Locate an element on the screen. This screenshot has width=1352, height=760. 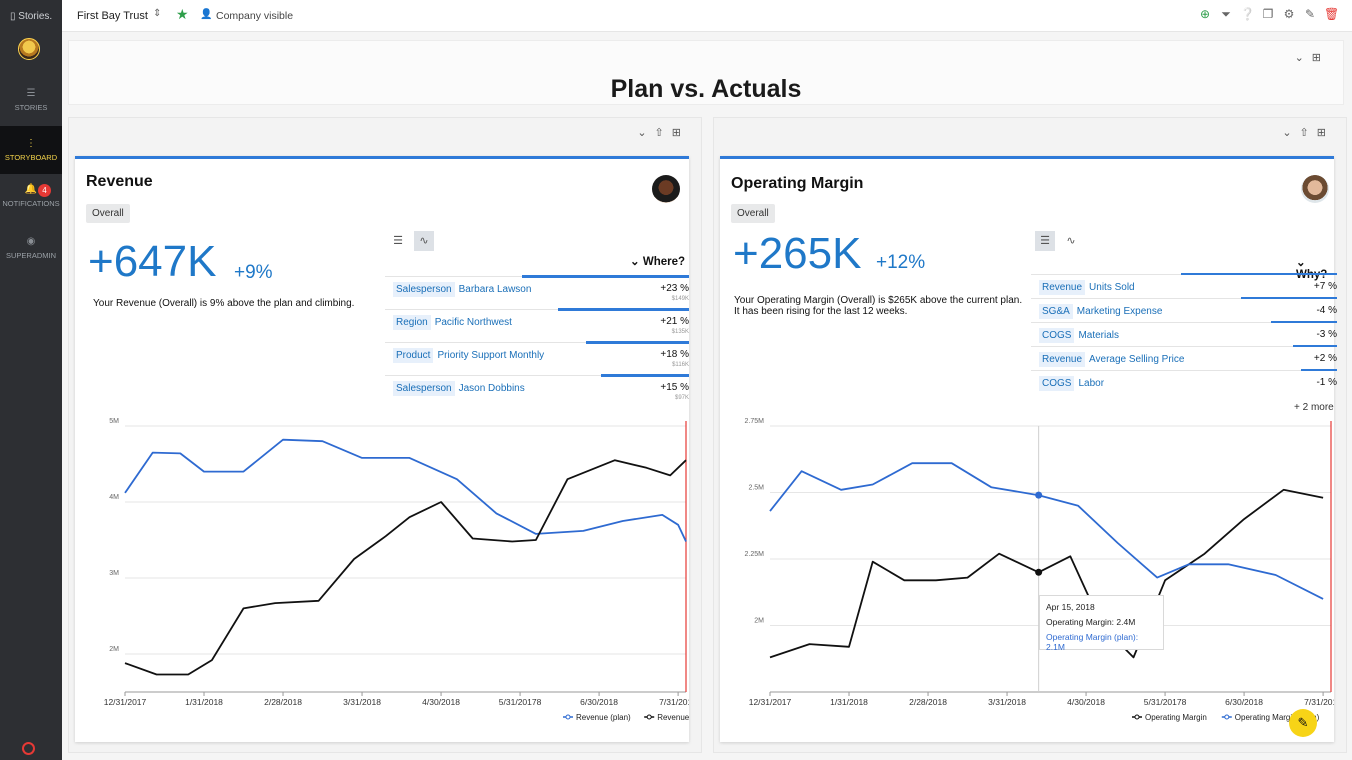
series-line is located at coordinates (1046, 531).